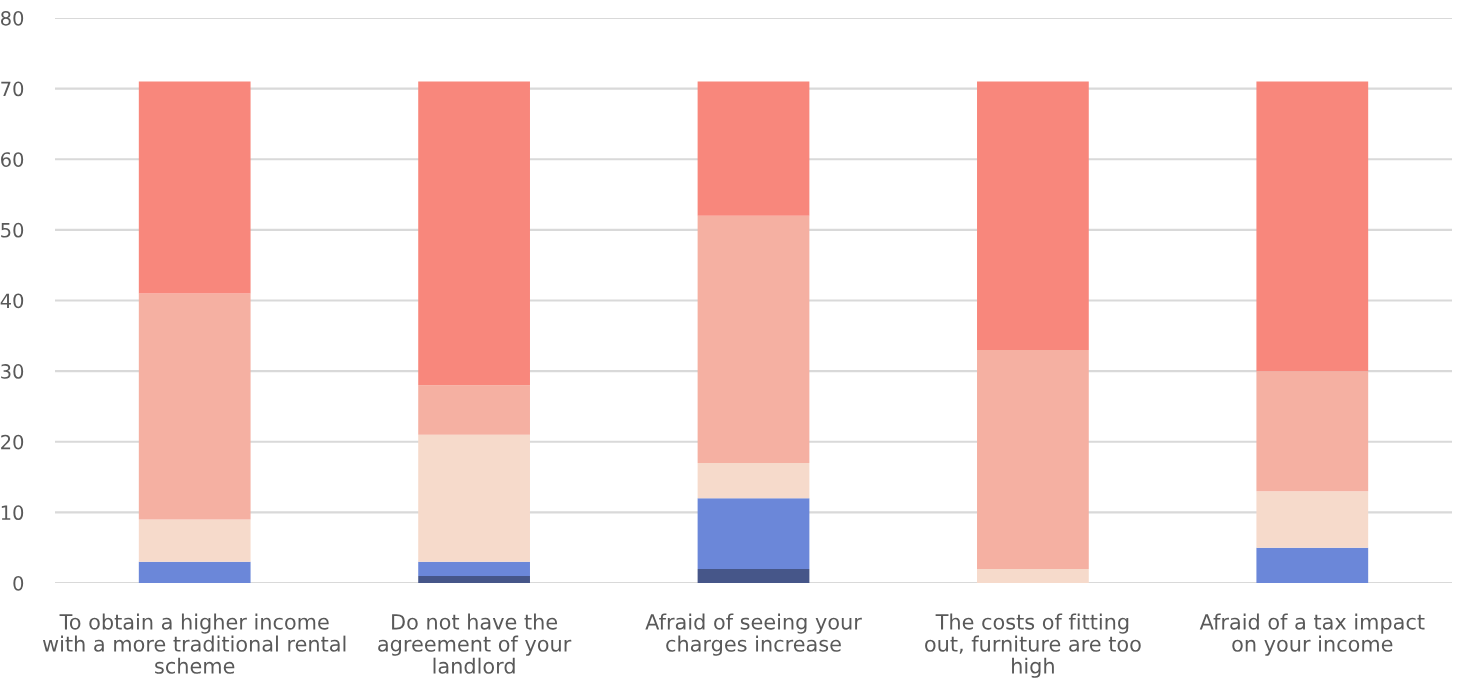  What do you see at coordinates (1033, 645) in the screenshot?
I see `x-tick-label: The costs of fitting out, furniture are too high` at bounding box center [1033, 645].